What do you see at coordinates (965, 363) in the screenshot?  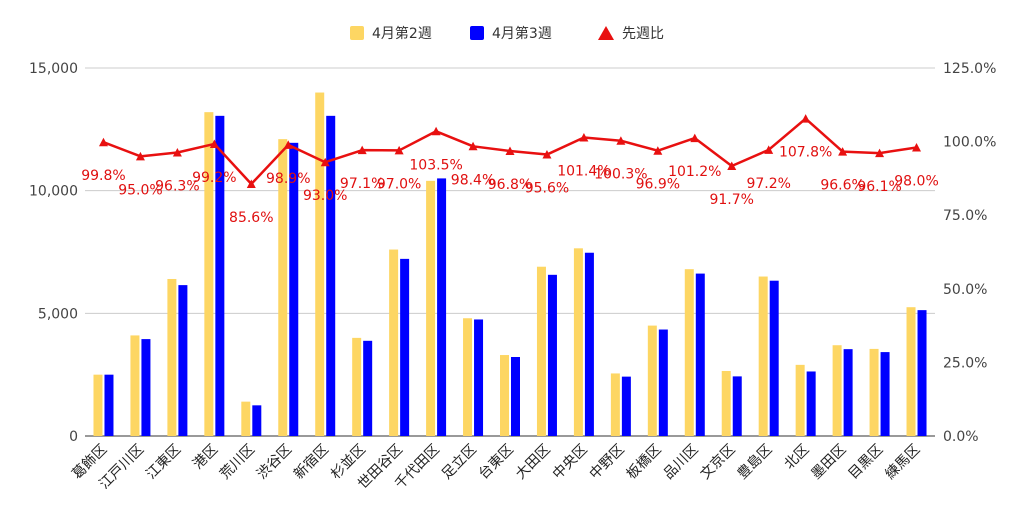 I see `y-right-tick-label: 25.0%` at bounding box center [965, 363].